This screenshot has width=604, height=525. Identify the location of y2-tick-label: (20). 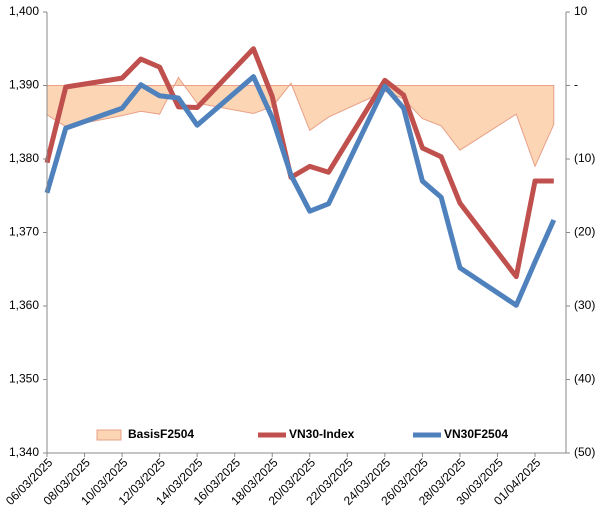
(584, 232).